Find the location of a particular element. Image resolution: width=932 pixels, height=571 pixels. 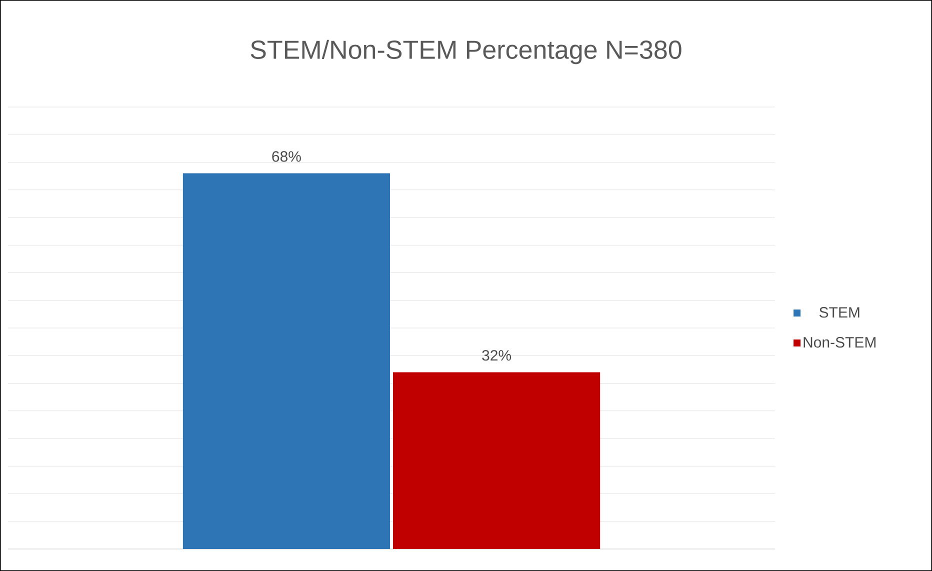

data-label: 68% is located at coordinates (286, 156).